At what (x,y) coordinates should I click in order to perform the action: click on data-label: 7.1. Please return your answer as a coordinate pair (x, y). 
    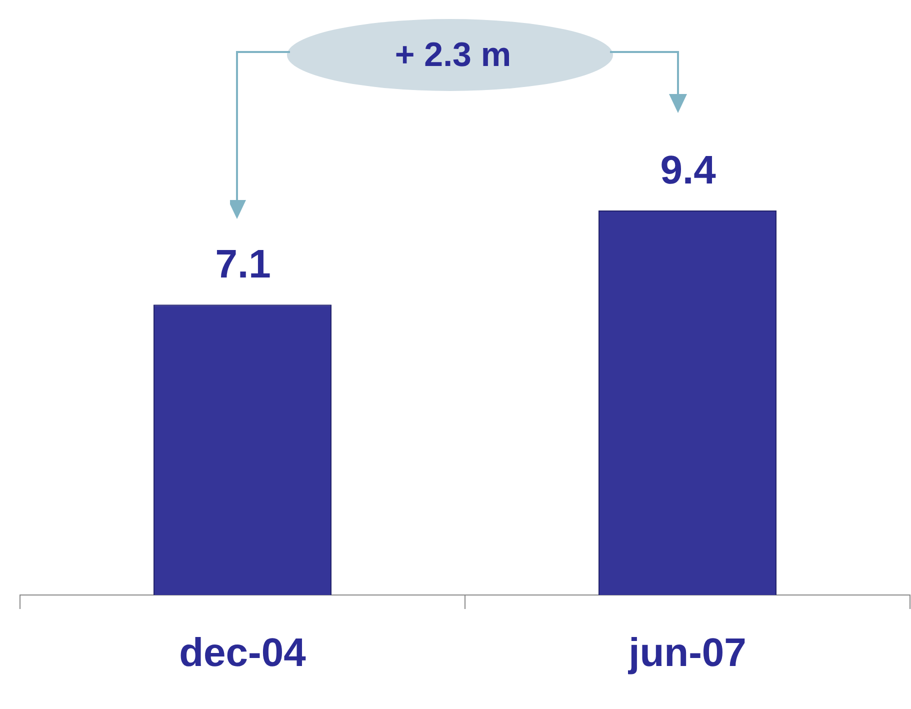
    Looking at the image, I should click on (243, 264).